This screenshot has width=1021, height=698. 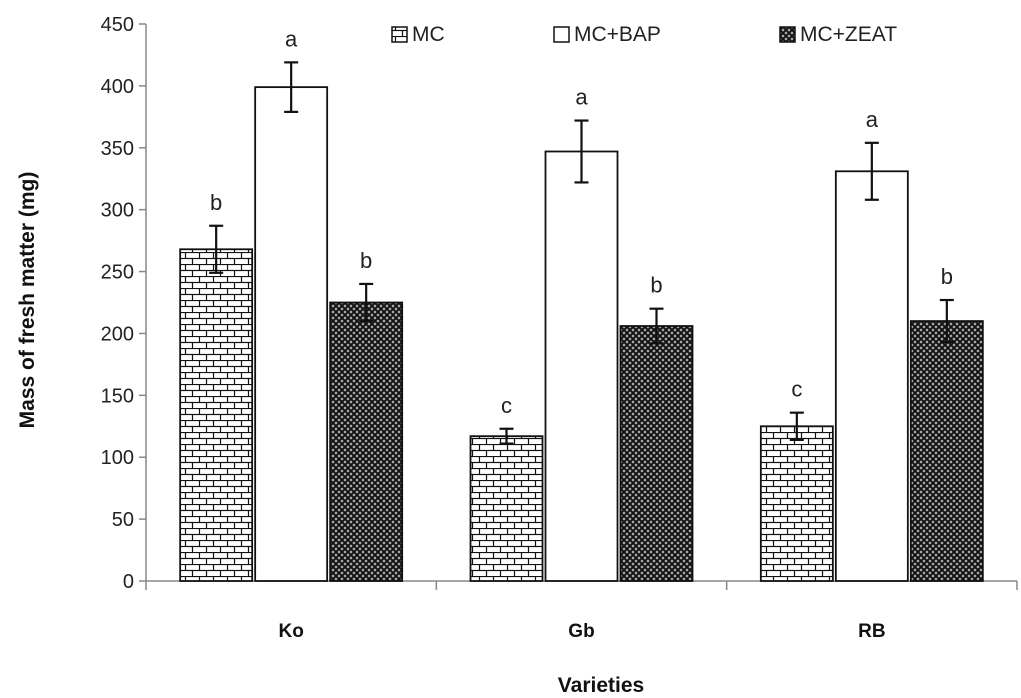 What do you see at coordinates (871, 631) in the screenshot?
I see `x-category-label: RB` at bounding box center [871, 631].